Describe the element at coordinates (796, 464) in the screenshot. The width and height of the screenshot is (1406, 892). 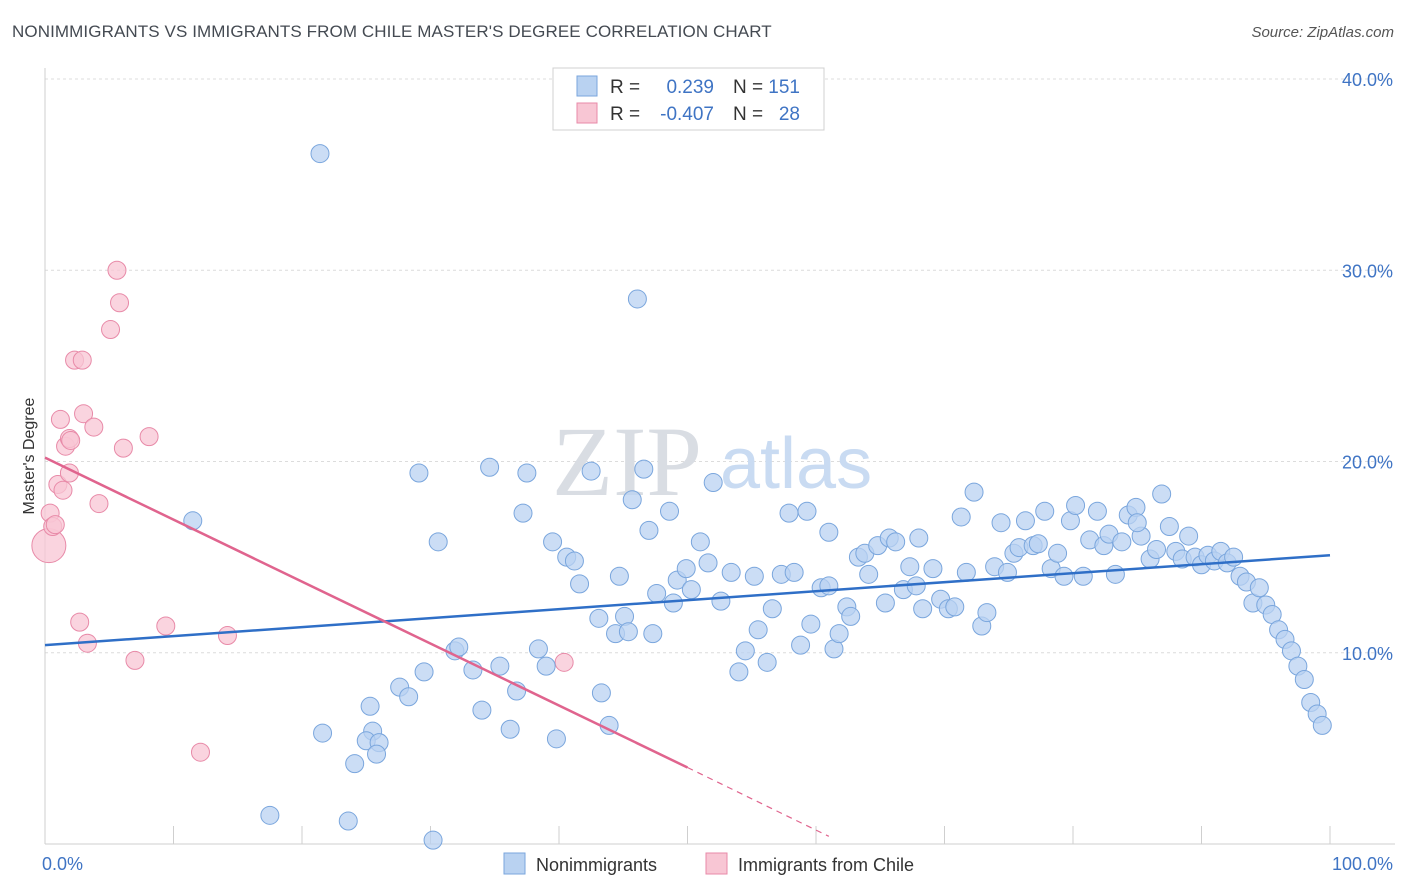
I see `watermark-atlas: atlas` at that location.